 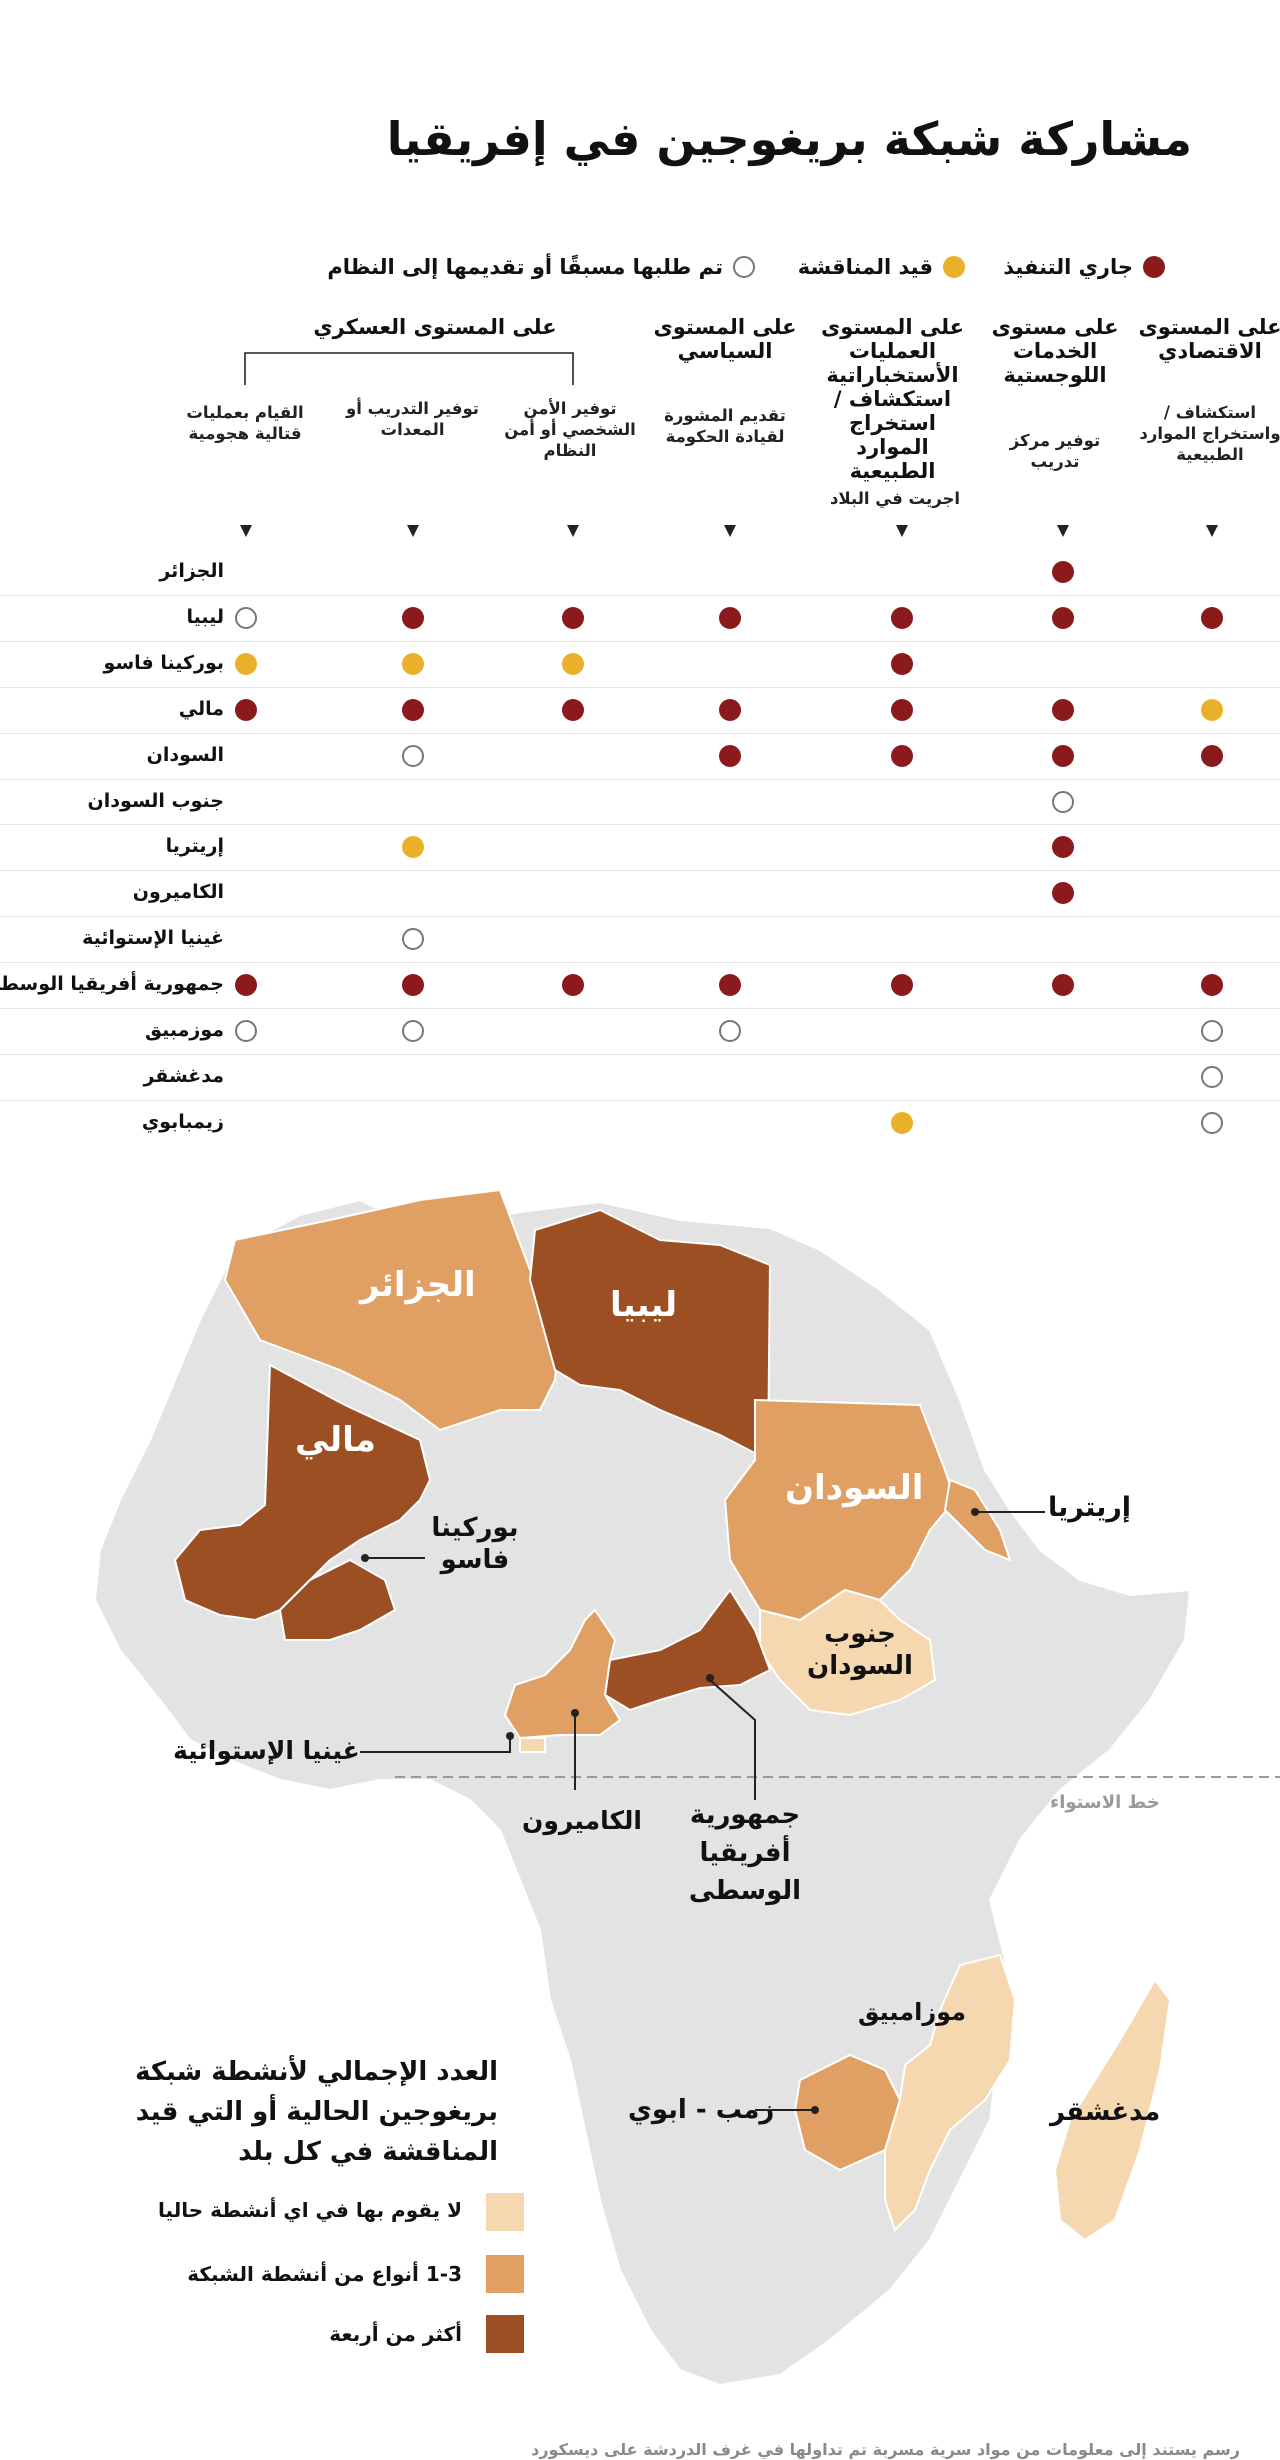 What do you see at coordinates (1090, 1507) in the screenshot?
I see `map-label-eritrea: إريتريا` at bounding box center [1090, 1507].